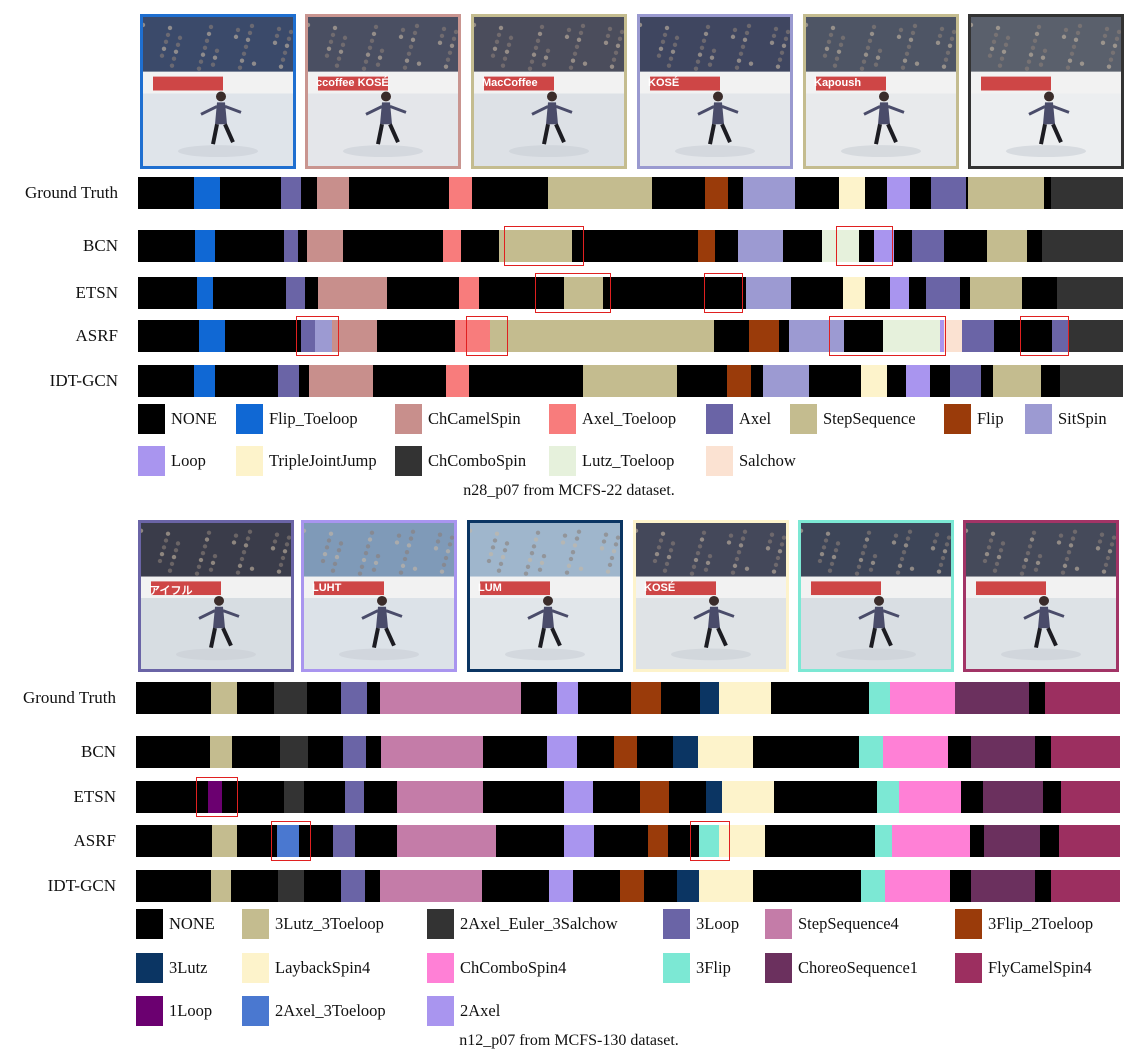 The image size is (1138, 1063). What do you see at coordinates (216, 596) in the screenshot?
I see `video-frame: アイフル` at bounding box center [216, 596].